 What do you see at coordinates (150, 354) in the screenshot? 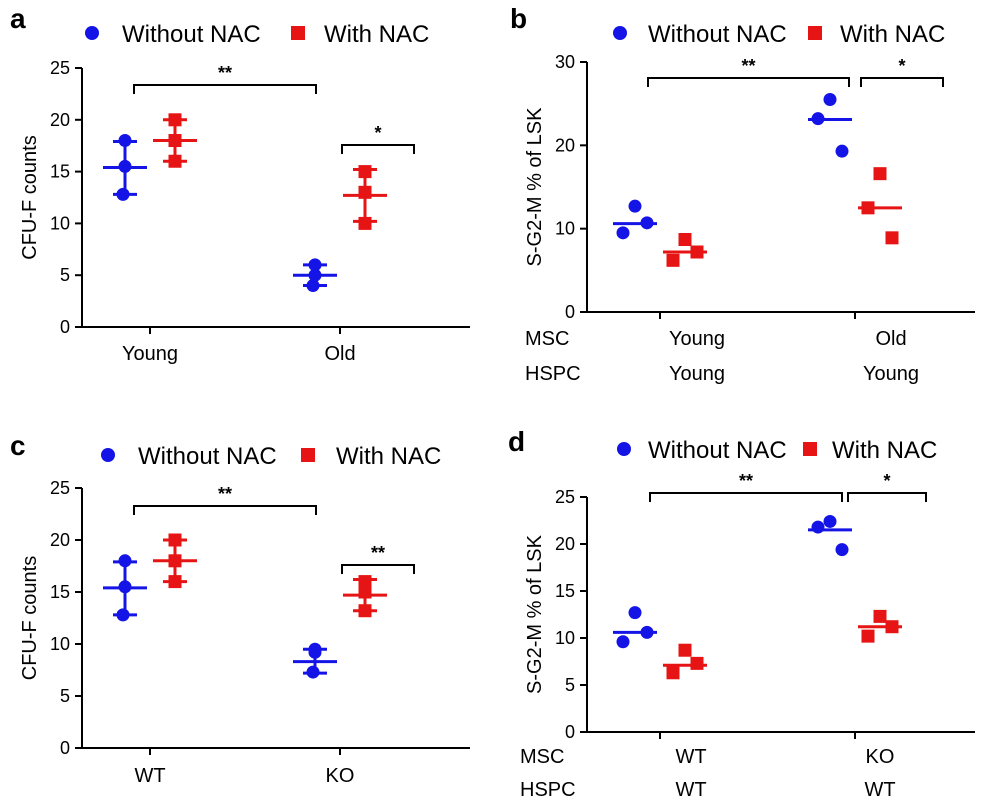
I see `x-category-label: Young` at bounding box center [150, 354].